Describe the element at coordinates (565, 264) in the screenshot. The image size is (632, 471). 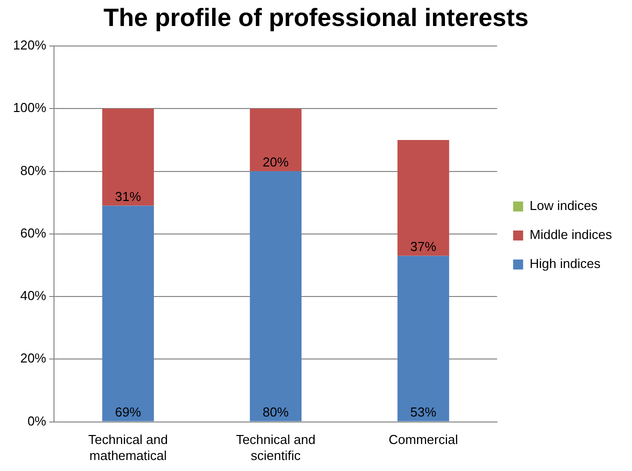
I see `legend-label: High indices` at that location.